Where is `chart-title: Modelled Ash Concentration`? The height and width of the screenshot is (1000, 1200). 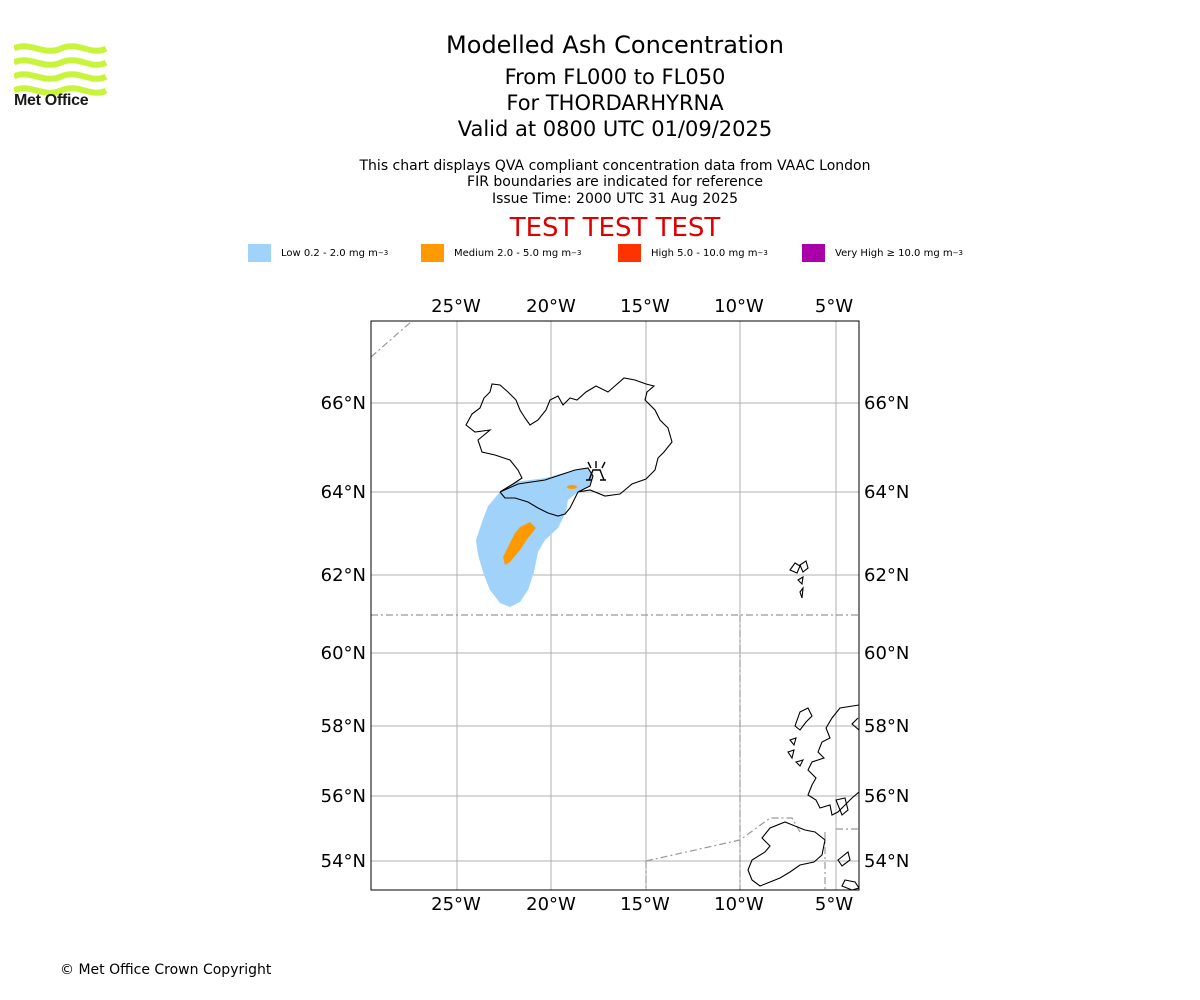 chart-title: Modelled Ash Concentration is located at coordinates (615, 45).